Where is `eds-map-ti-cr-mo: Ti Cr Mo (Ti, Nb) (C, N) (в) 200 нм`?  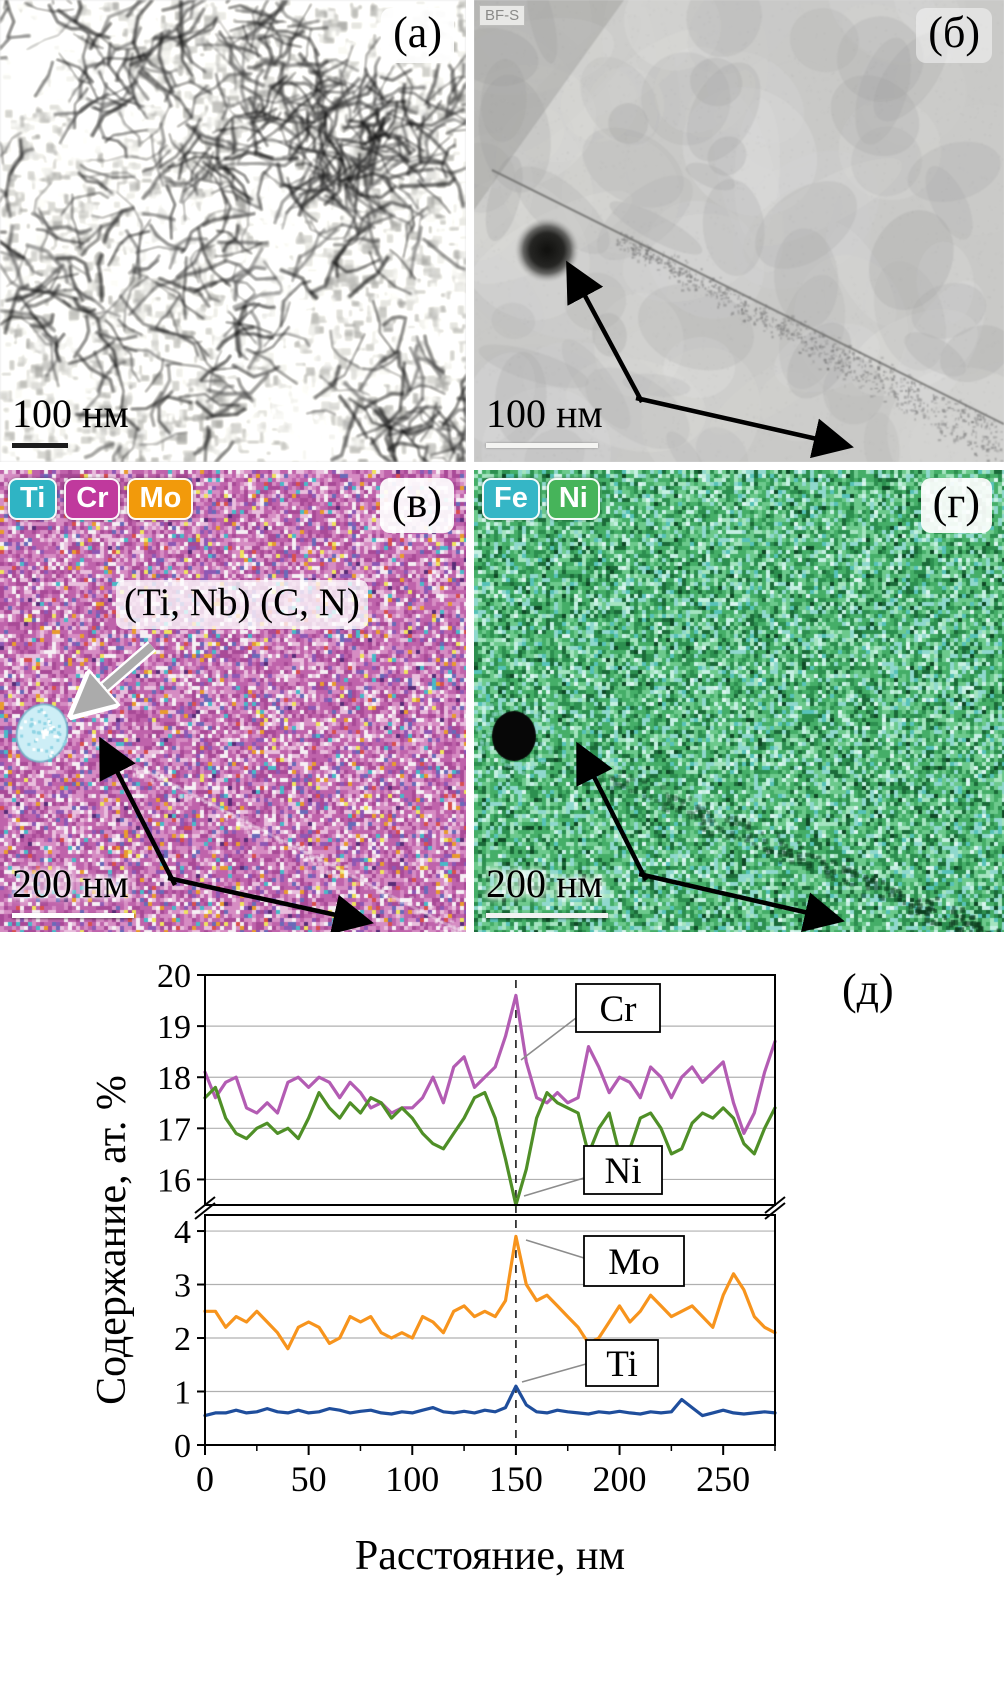
eds-map-ti-cr-mo: Ti Cr Mo (Ti, Nb) (C, N) (в) 200 нм is located at coordinates (233, 701).